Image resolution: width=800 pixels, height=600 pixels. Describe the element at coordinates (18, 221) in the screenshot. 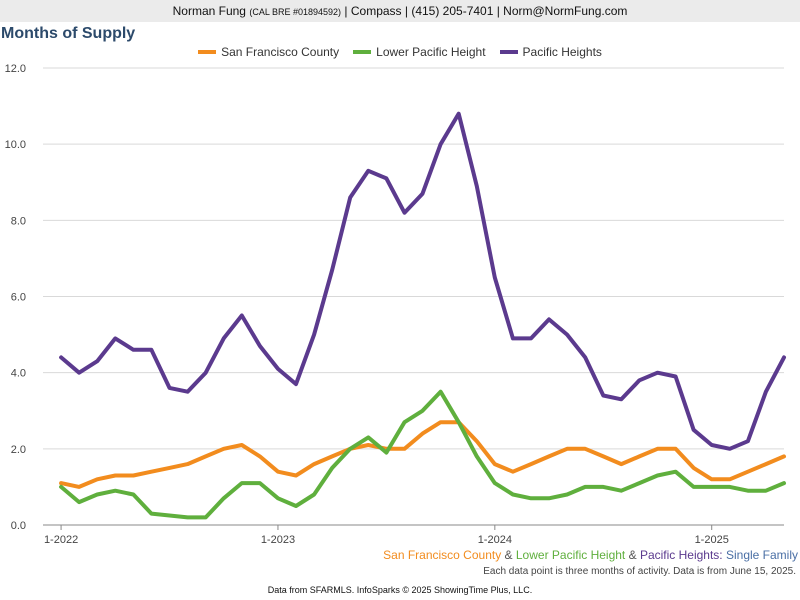

I see `y-tick-label: 8.0` at that location.